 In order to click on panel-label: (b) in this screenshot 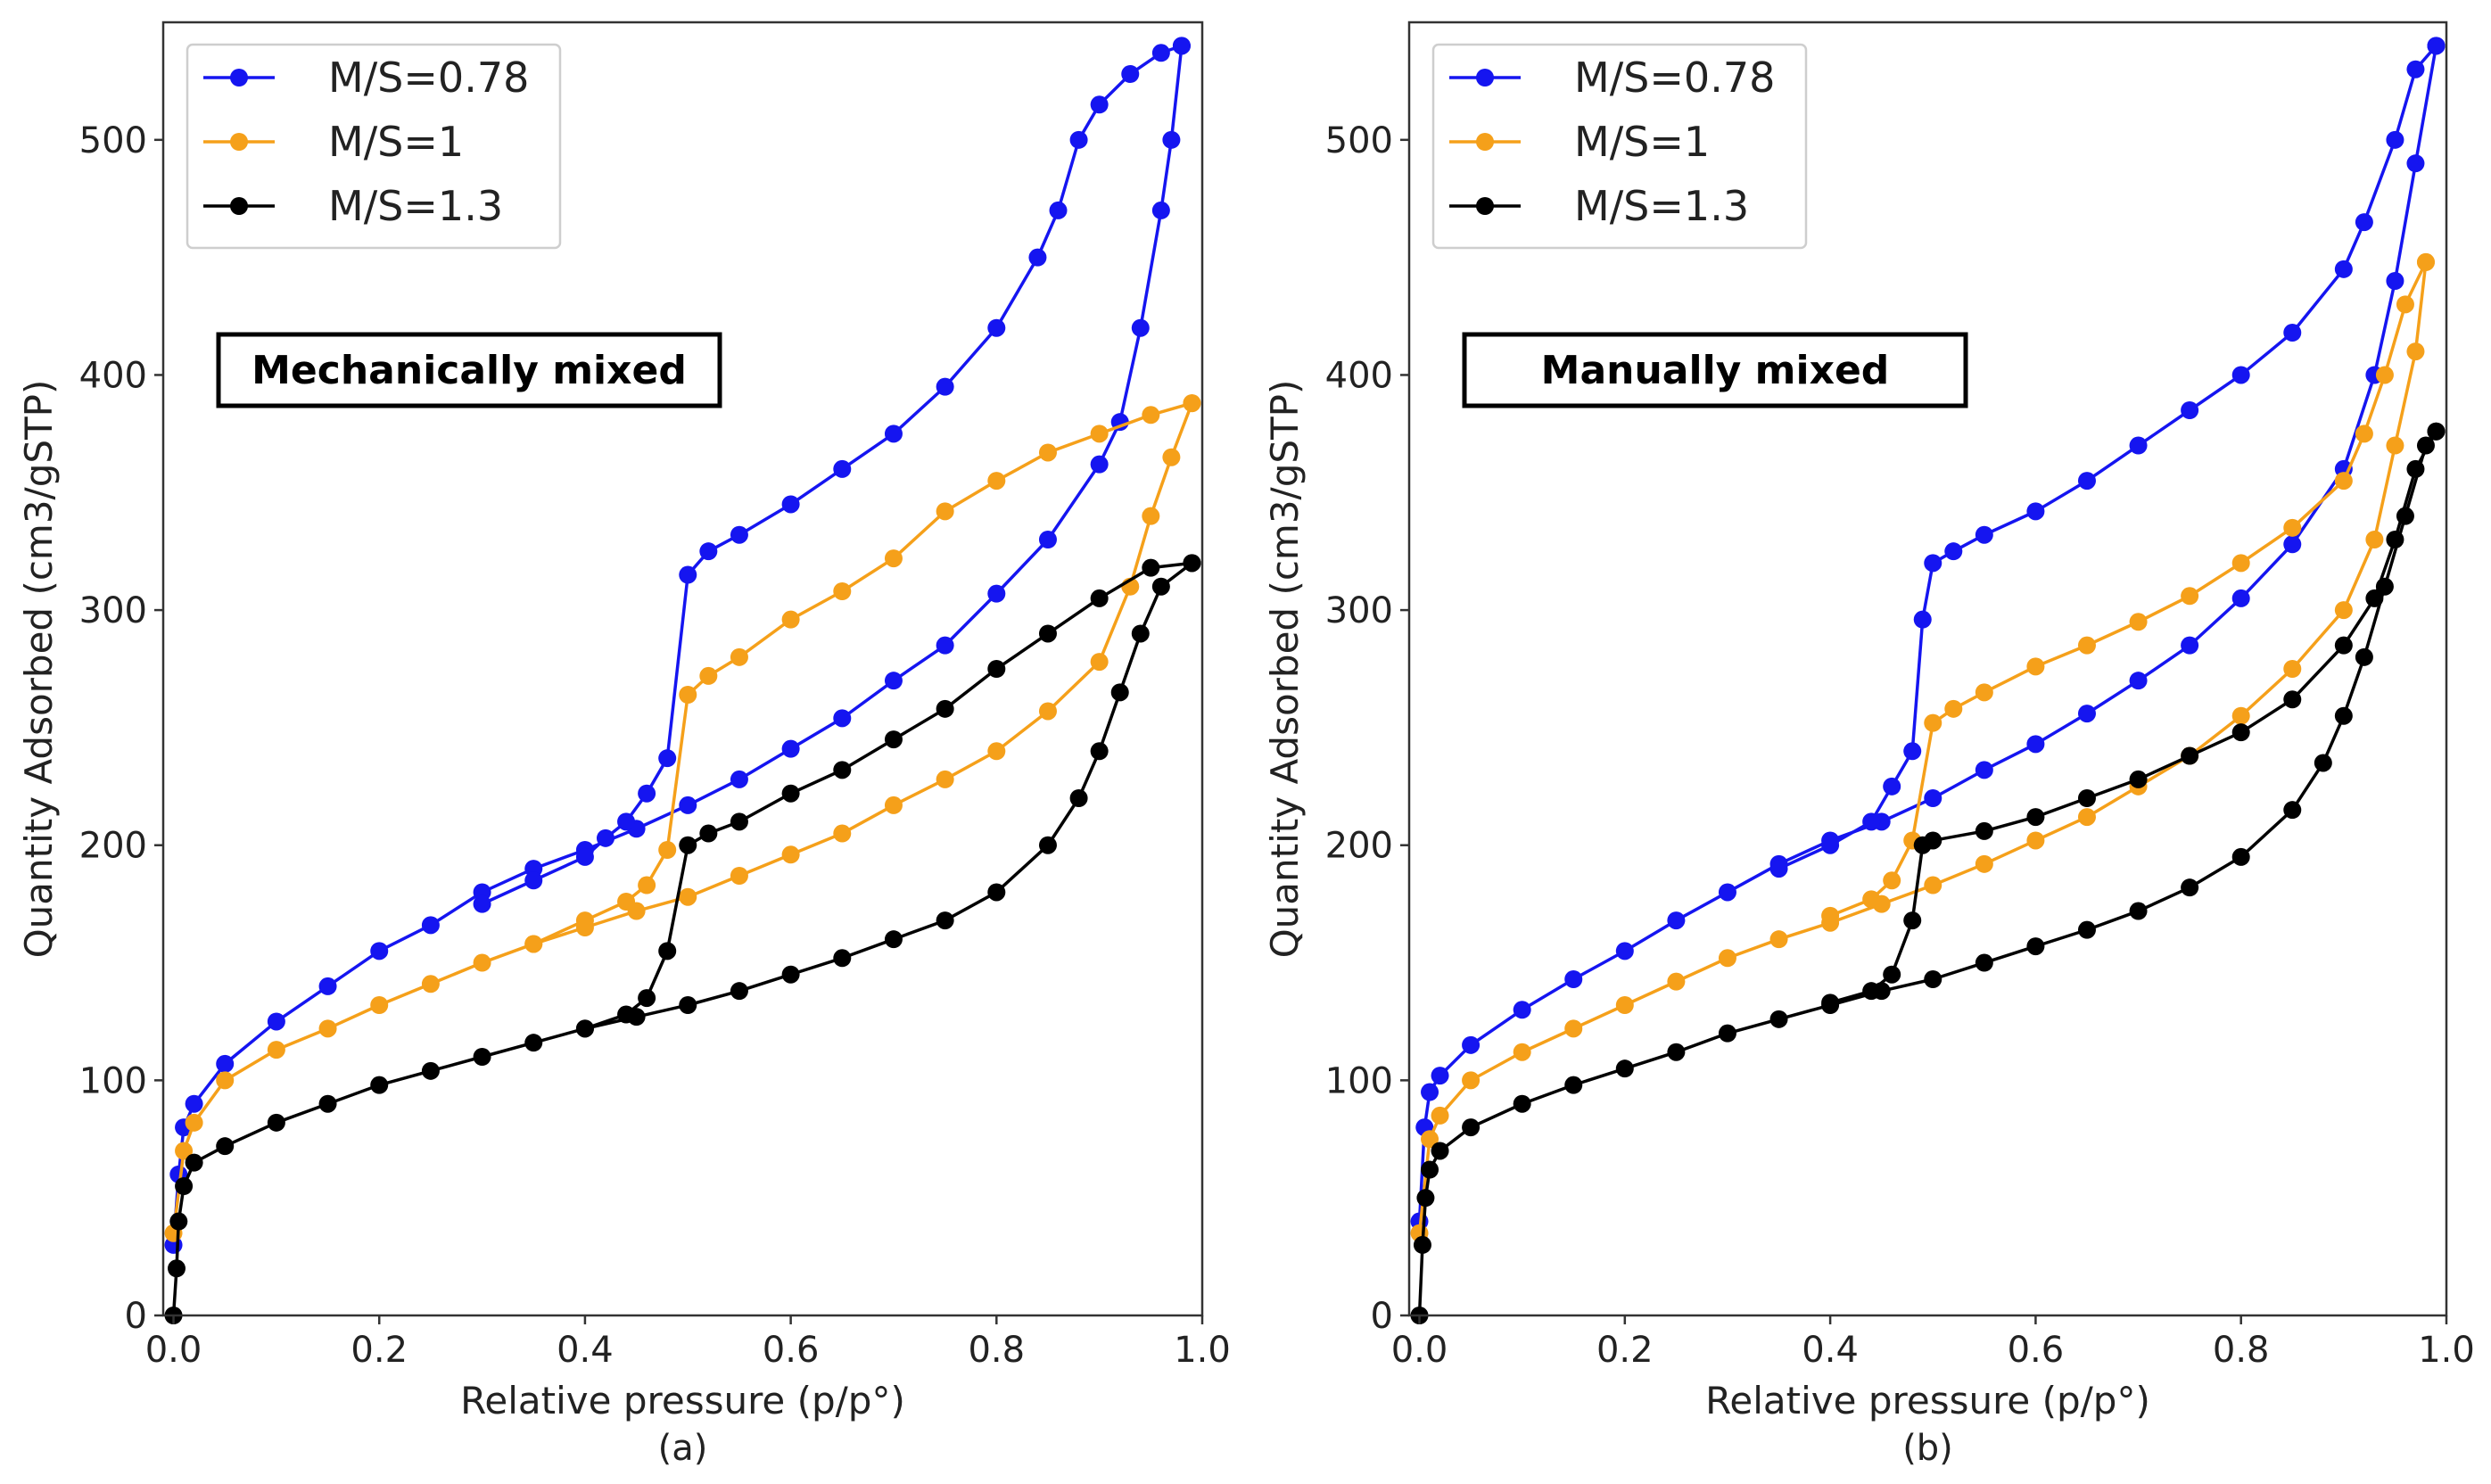, I will do `click(1928, 1448)`.